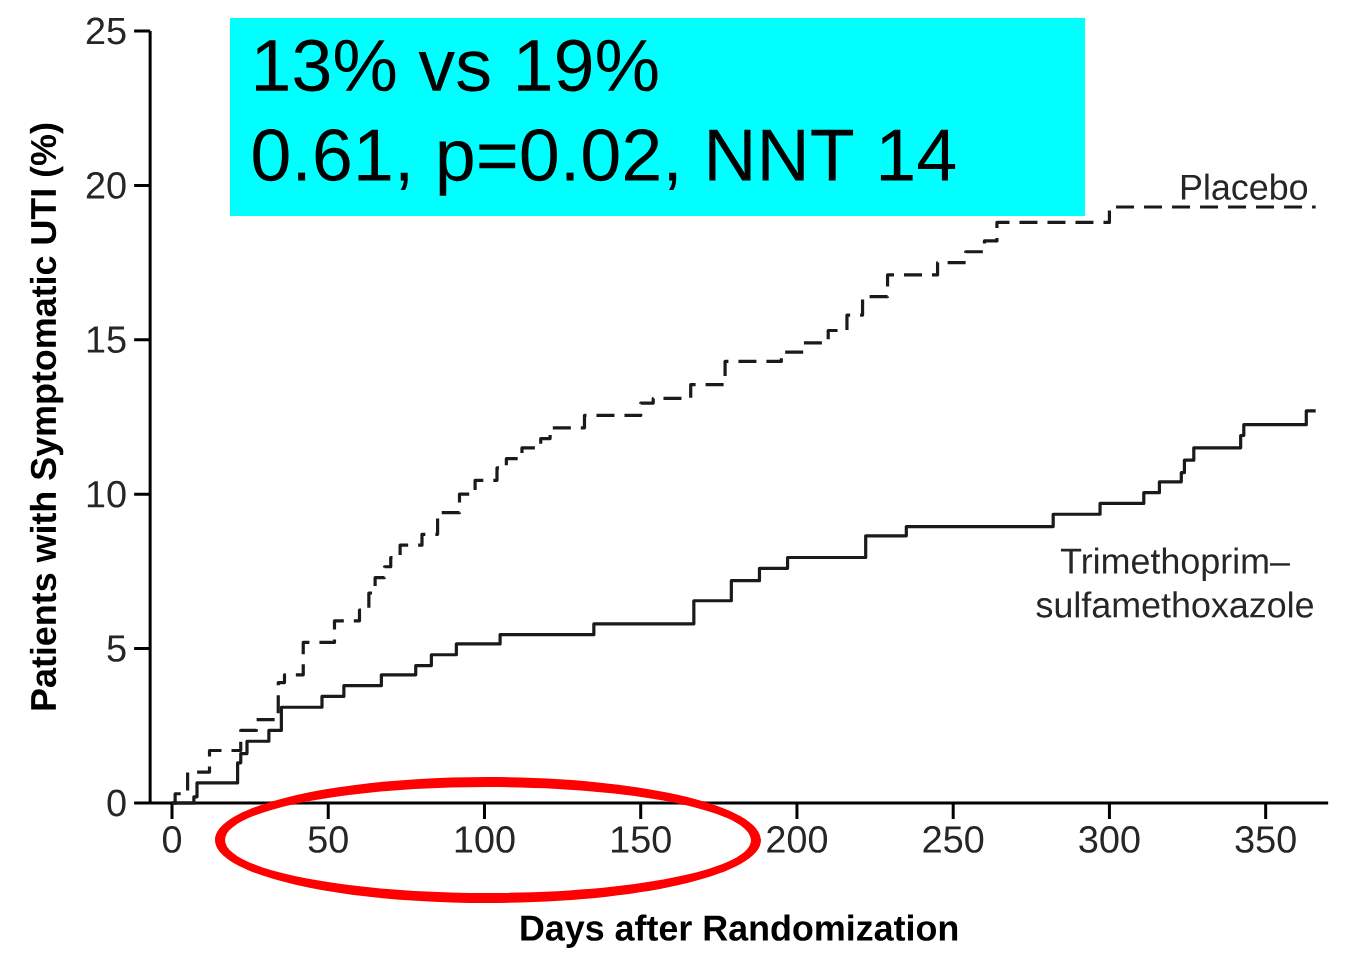 The height and width of the screenshot is (955, 1353). What do you see at coordinates (106, 31) in the screenshot?
I see `y-tick-label: 25` at bounding box center [106, 31].